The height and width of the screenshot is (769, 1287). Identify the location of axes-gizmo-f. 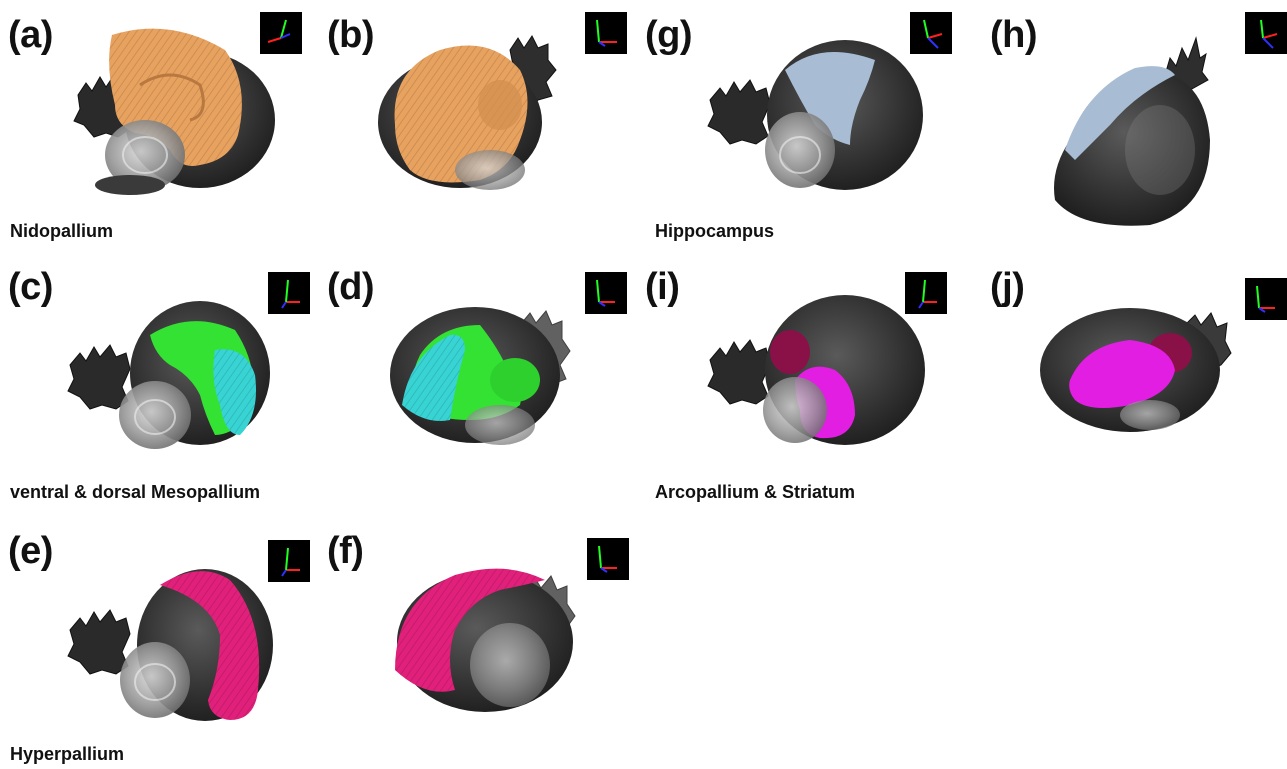
(608, 559).